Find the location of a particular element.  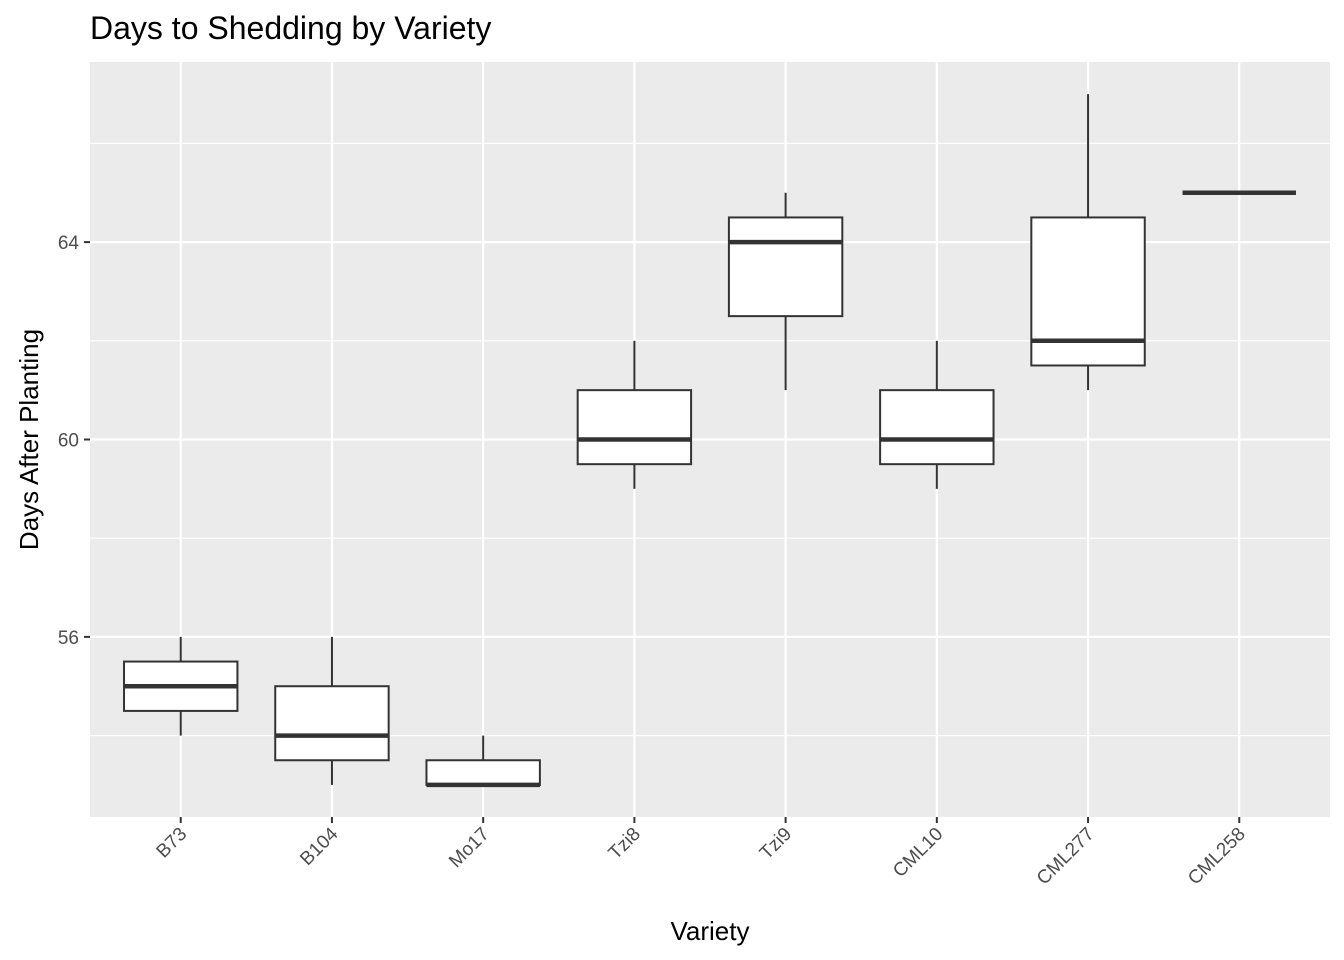

box-b104 is located at coordinates (332, 710).